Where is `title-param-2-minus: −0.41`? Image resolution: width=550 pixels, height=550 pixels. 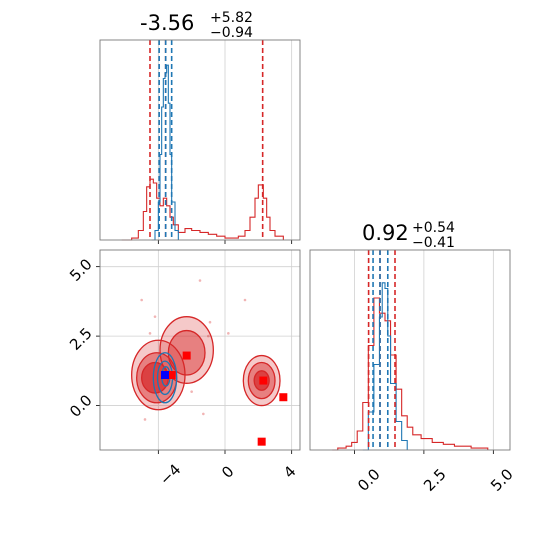
title-param-2-minus: −0.41 is located at coordinates (433, 243).